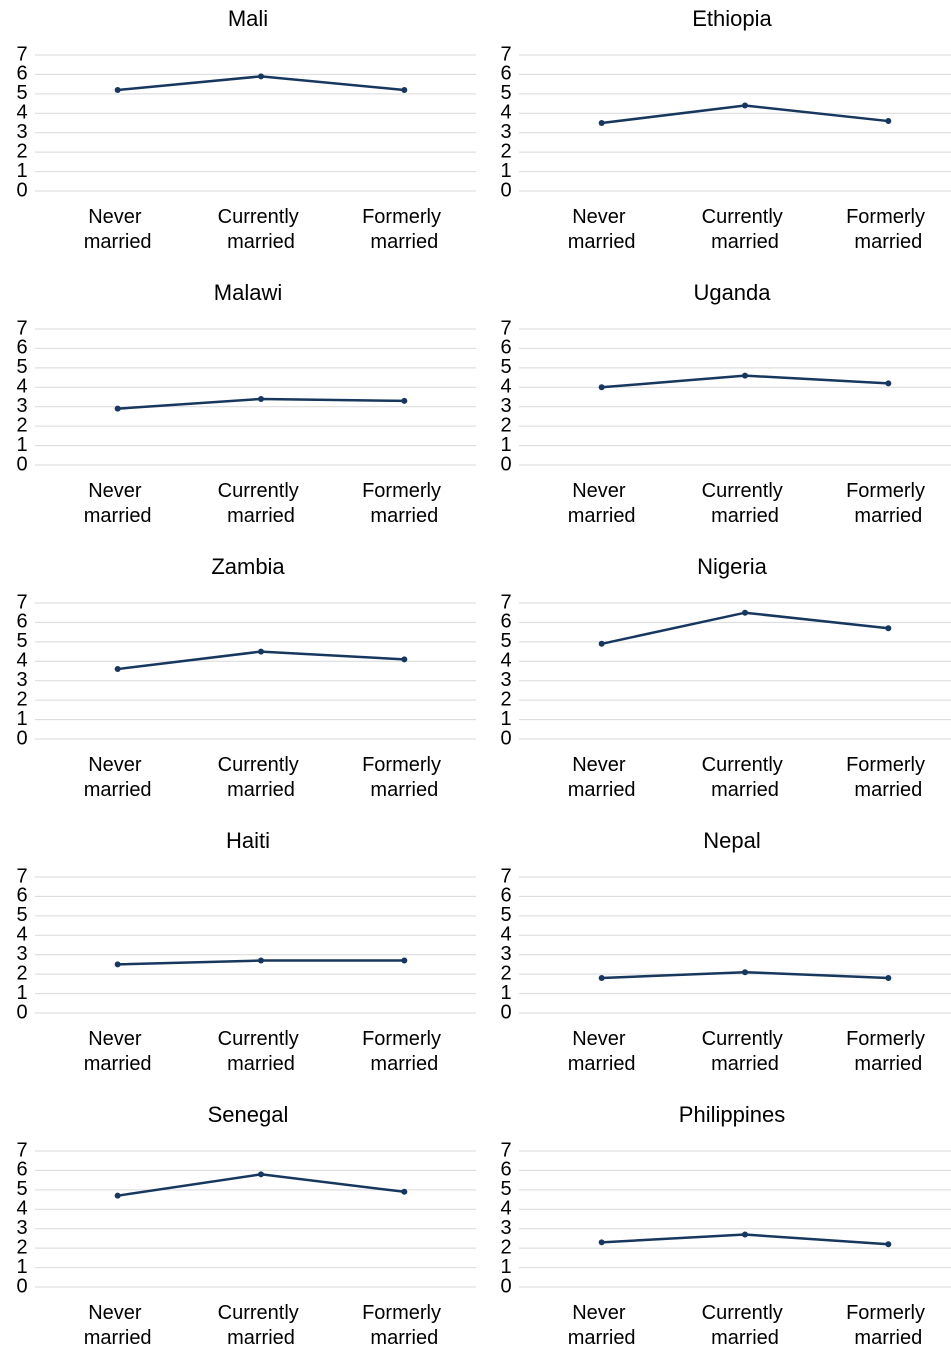 The height and width of the screenshot is (1348, 951). I want to click on chart-title: Nepal, so click(731, 840).